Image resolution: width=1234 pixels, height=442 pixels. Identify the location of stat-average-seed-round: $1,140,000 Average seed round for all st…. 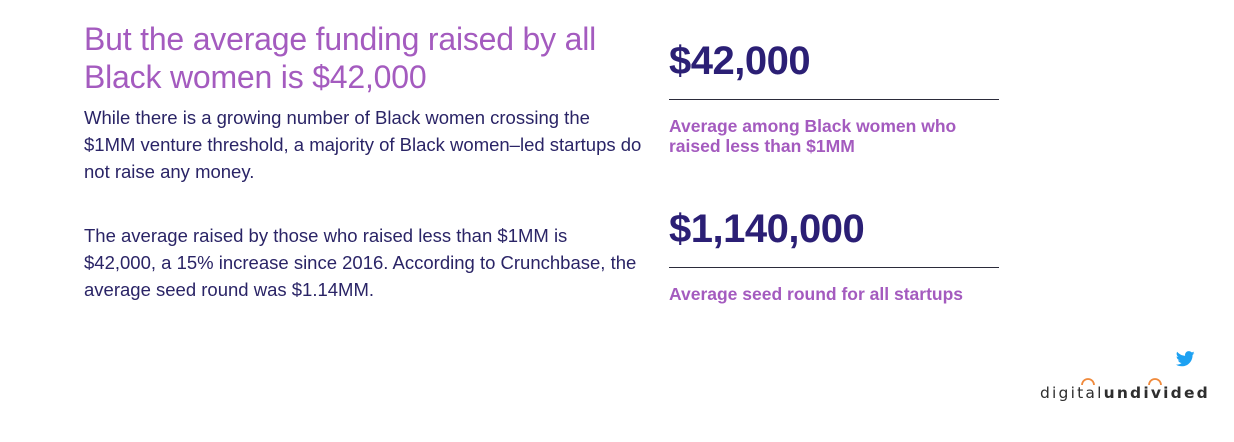
(834, 254).